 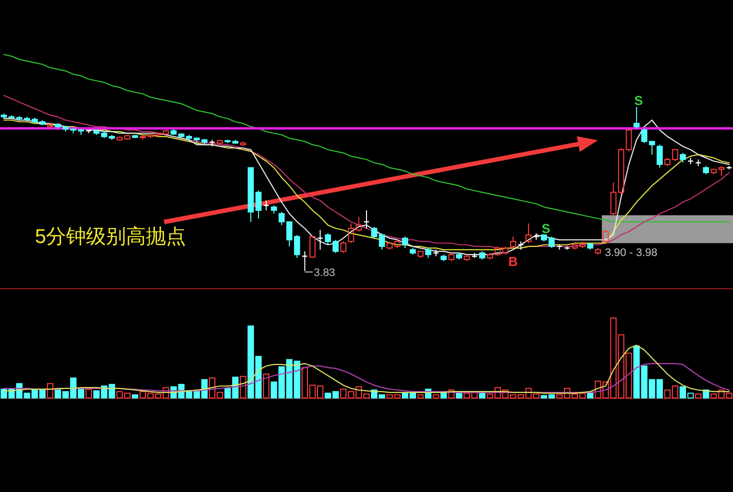 I want to click on text: B, so click(x=513, y=262).